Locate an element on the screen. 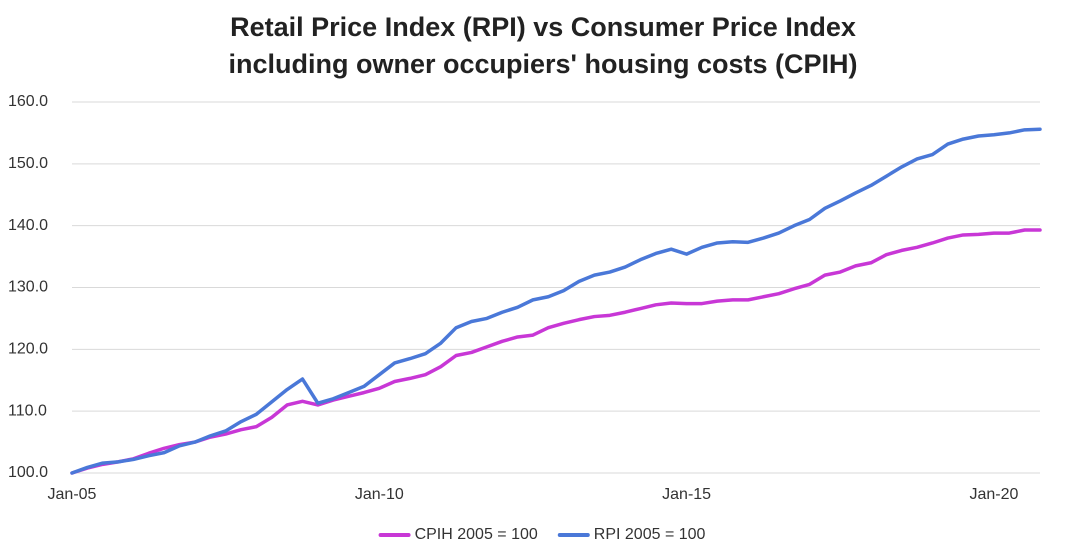 This screenshot has width=1086, height=560. y-tick-label: 140.0 is located at coordinates (28, 225).